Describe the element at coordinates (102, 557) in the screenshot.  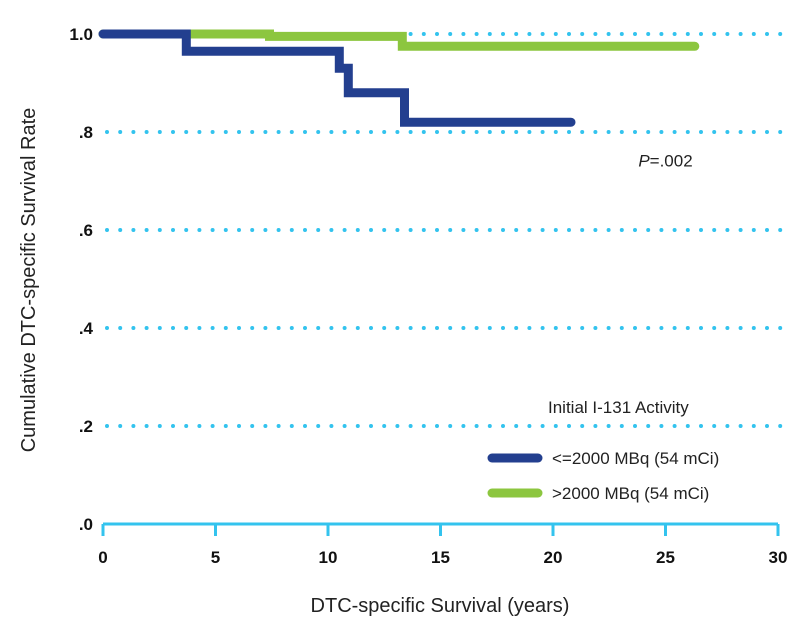
I see `x-tick-label-0: 0` at that location.